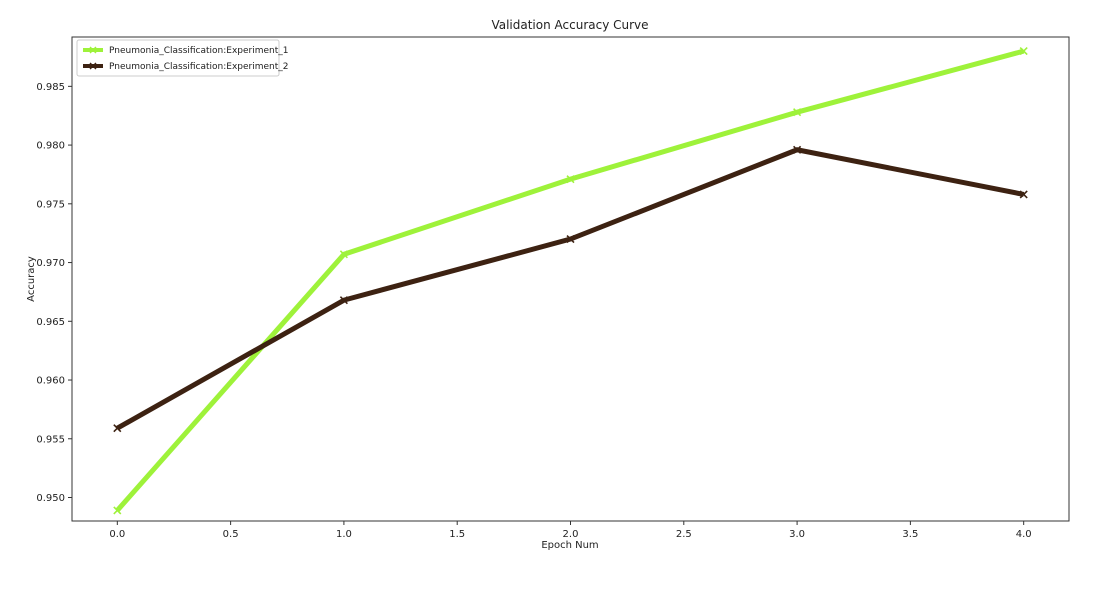 The height and width of the screenshot is (598, 1107). I want to click on x-tick-label: 3.0, so click(797, 534).